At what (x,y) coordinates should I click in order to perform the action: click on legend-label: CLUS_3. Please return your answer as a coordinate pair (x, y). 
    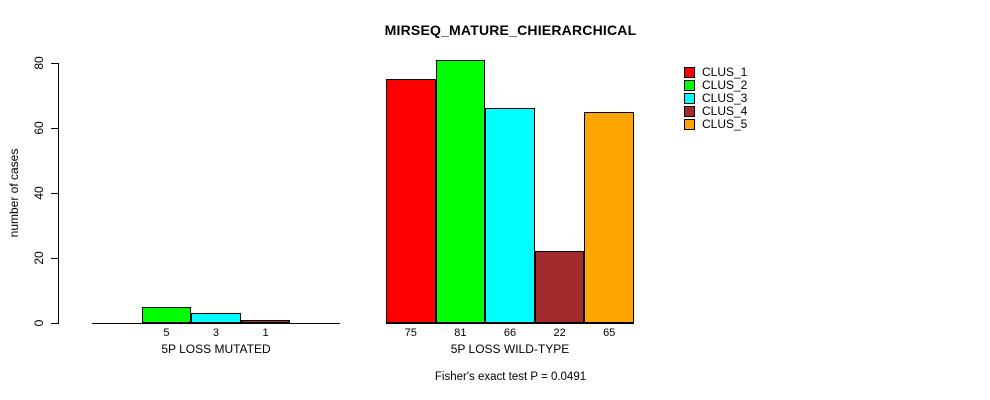
    Looking at the image, I should click on (725, 98).